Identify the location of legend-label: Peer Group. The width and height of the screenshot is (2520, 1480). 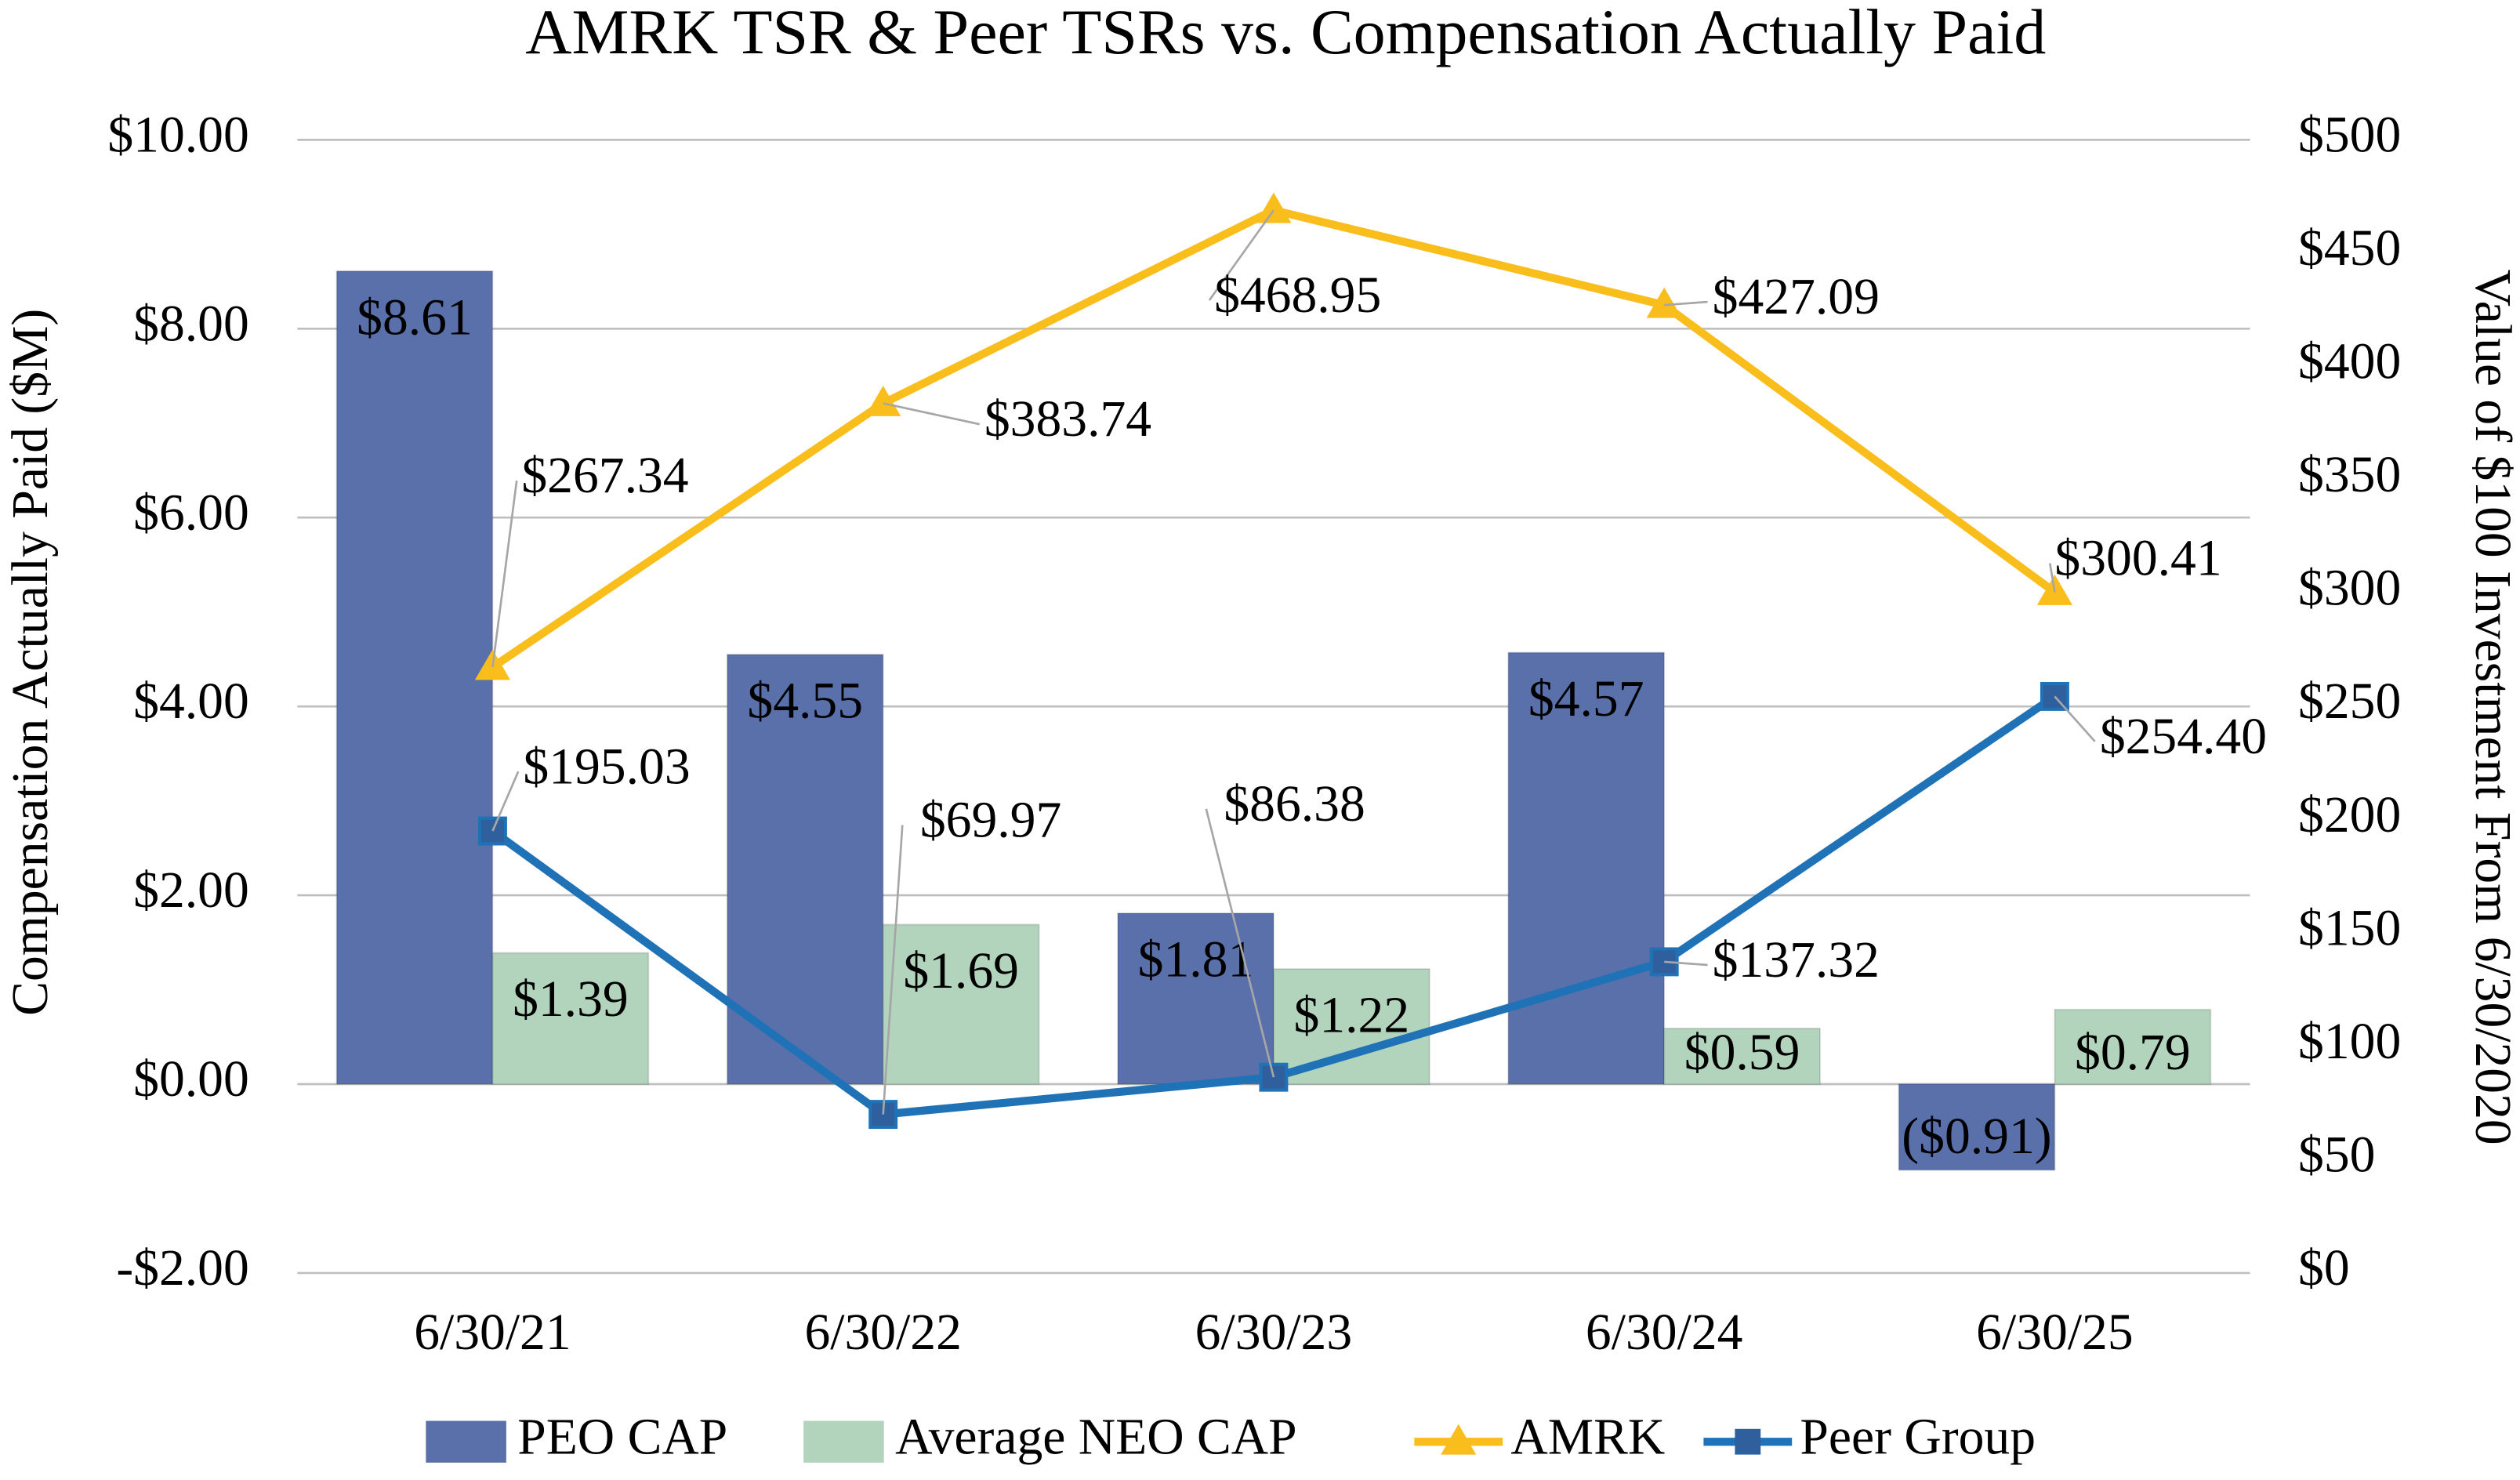
(1918, 1437).